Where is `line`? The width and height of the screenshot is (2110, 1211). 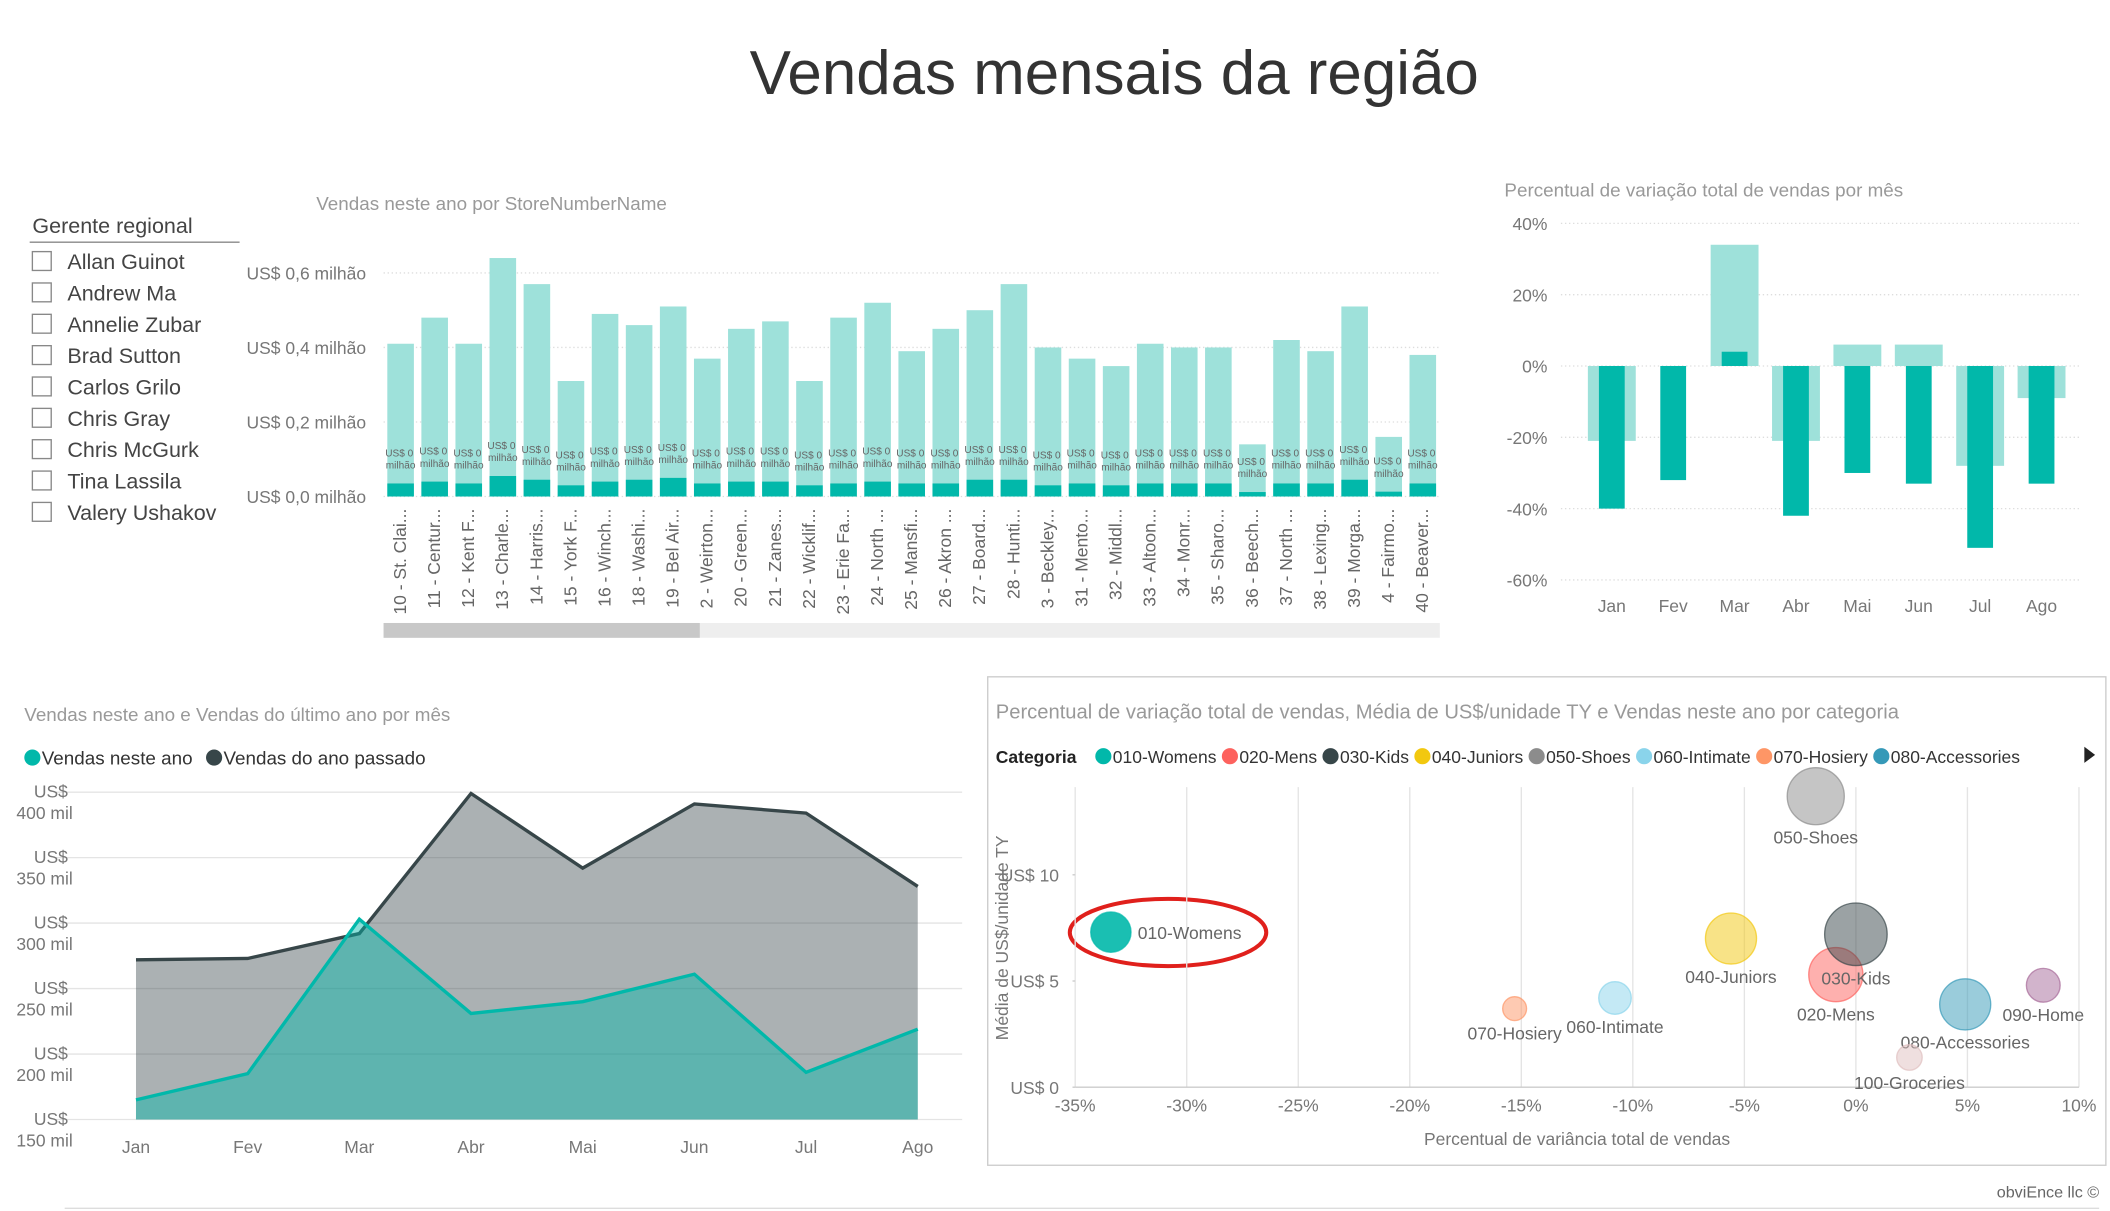
line is located at coordinates (527, 876).